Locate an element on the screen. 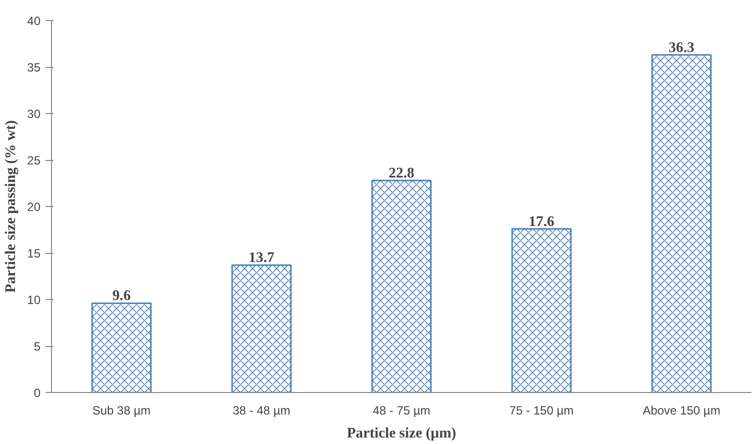  y-tick-label: 30 is located at coordinates (34, 114).